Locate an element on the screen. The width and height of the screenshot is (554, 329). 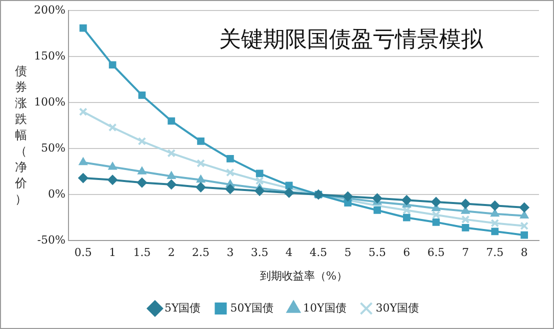
x-tick-label: 2.5 is located at coordinates (201, 253).